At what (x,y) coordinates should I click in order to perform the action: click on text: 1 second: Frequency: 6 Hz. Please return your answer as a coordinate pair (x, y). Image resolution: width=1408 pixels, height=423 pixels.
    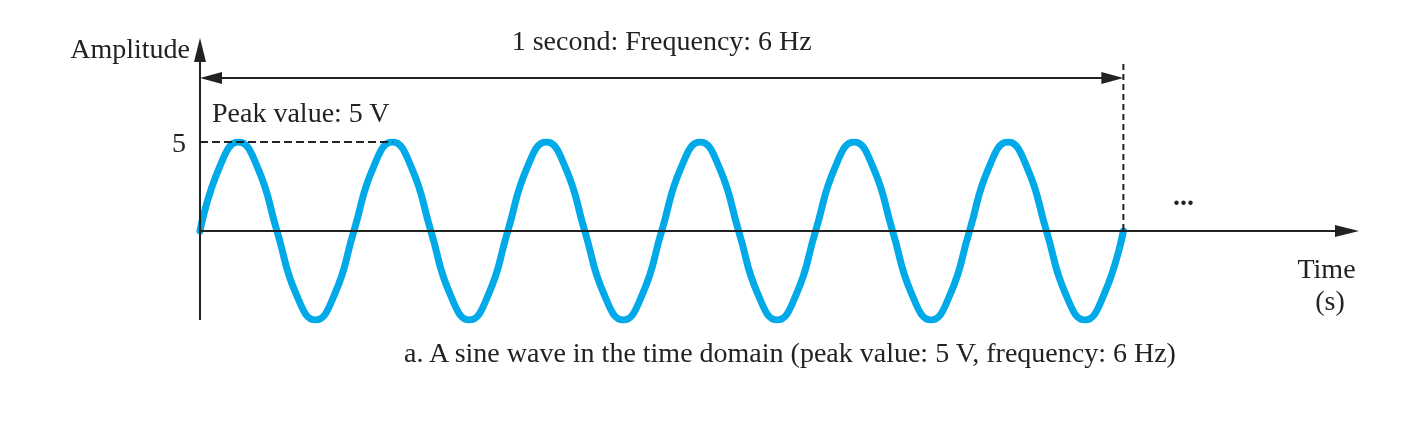
    Looking at the image, I should click on (661, 40).